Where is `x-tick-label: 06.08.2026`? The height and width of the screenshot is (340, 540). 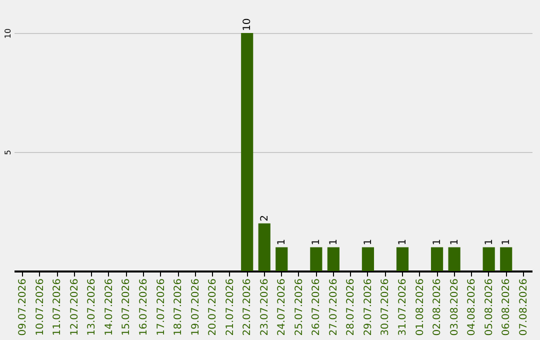
x-tick-label: 06.08.2026 is located at coordinates (506, 307).